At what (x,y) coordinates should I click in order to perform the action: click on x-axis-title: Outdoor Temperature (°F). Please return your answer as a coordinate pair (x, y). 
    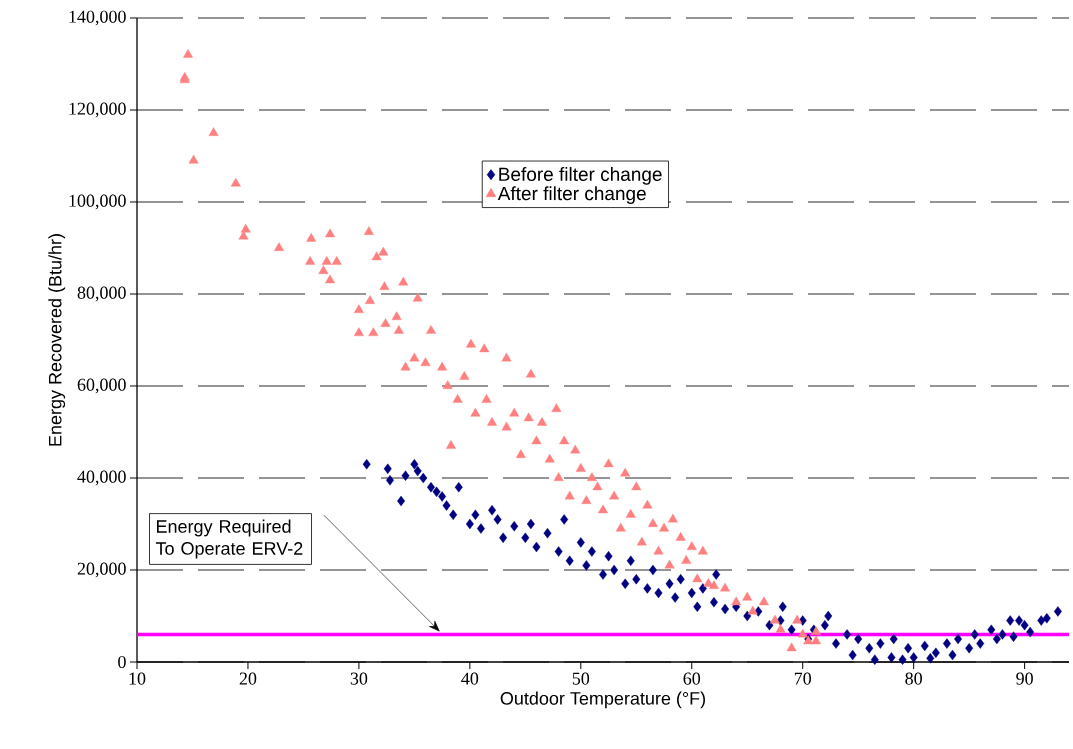
    Looking at the image, I should click on (602, 700).